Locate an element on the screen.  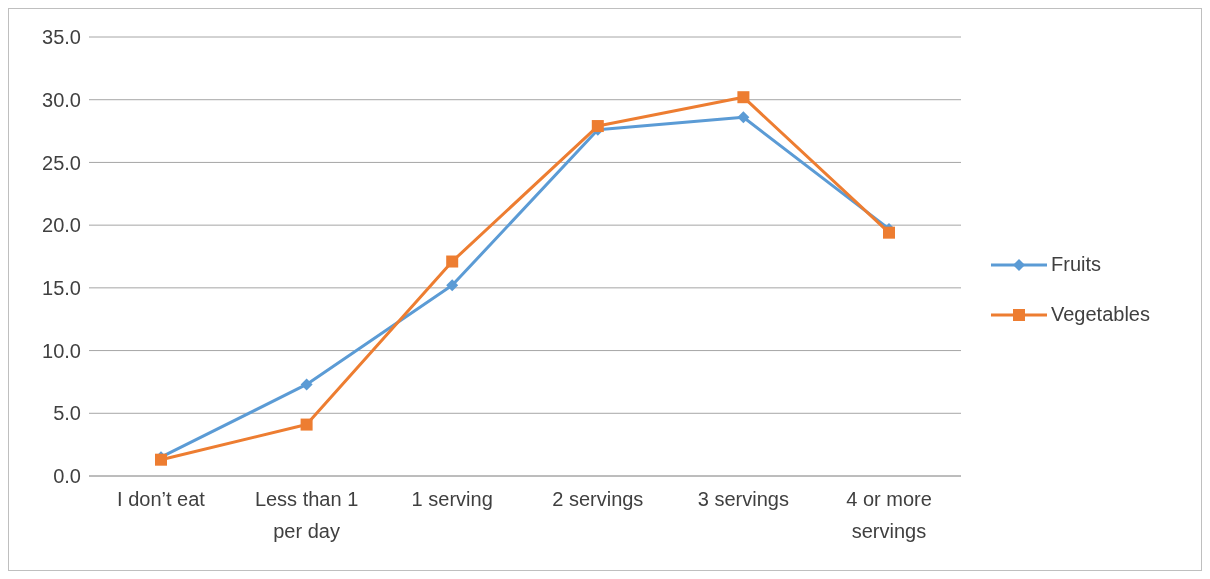
x-tick-label: 3 servings is located at coordinates (743, 499).